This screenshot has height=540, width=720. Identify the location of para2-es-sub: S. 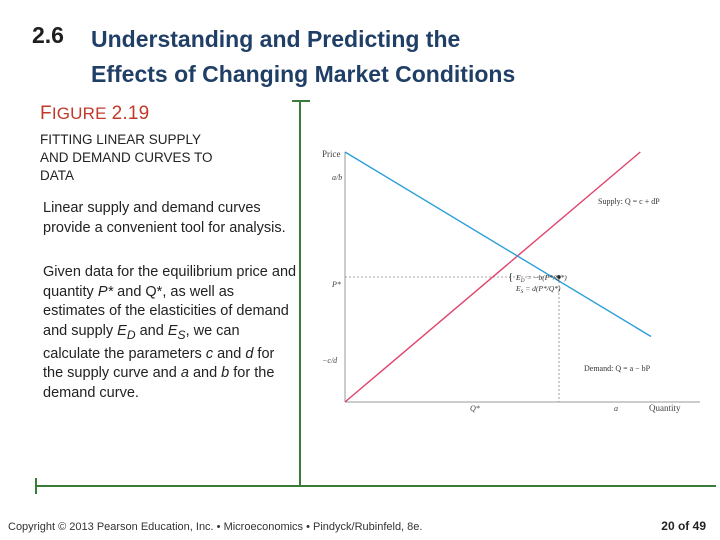
(181, 334).